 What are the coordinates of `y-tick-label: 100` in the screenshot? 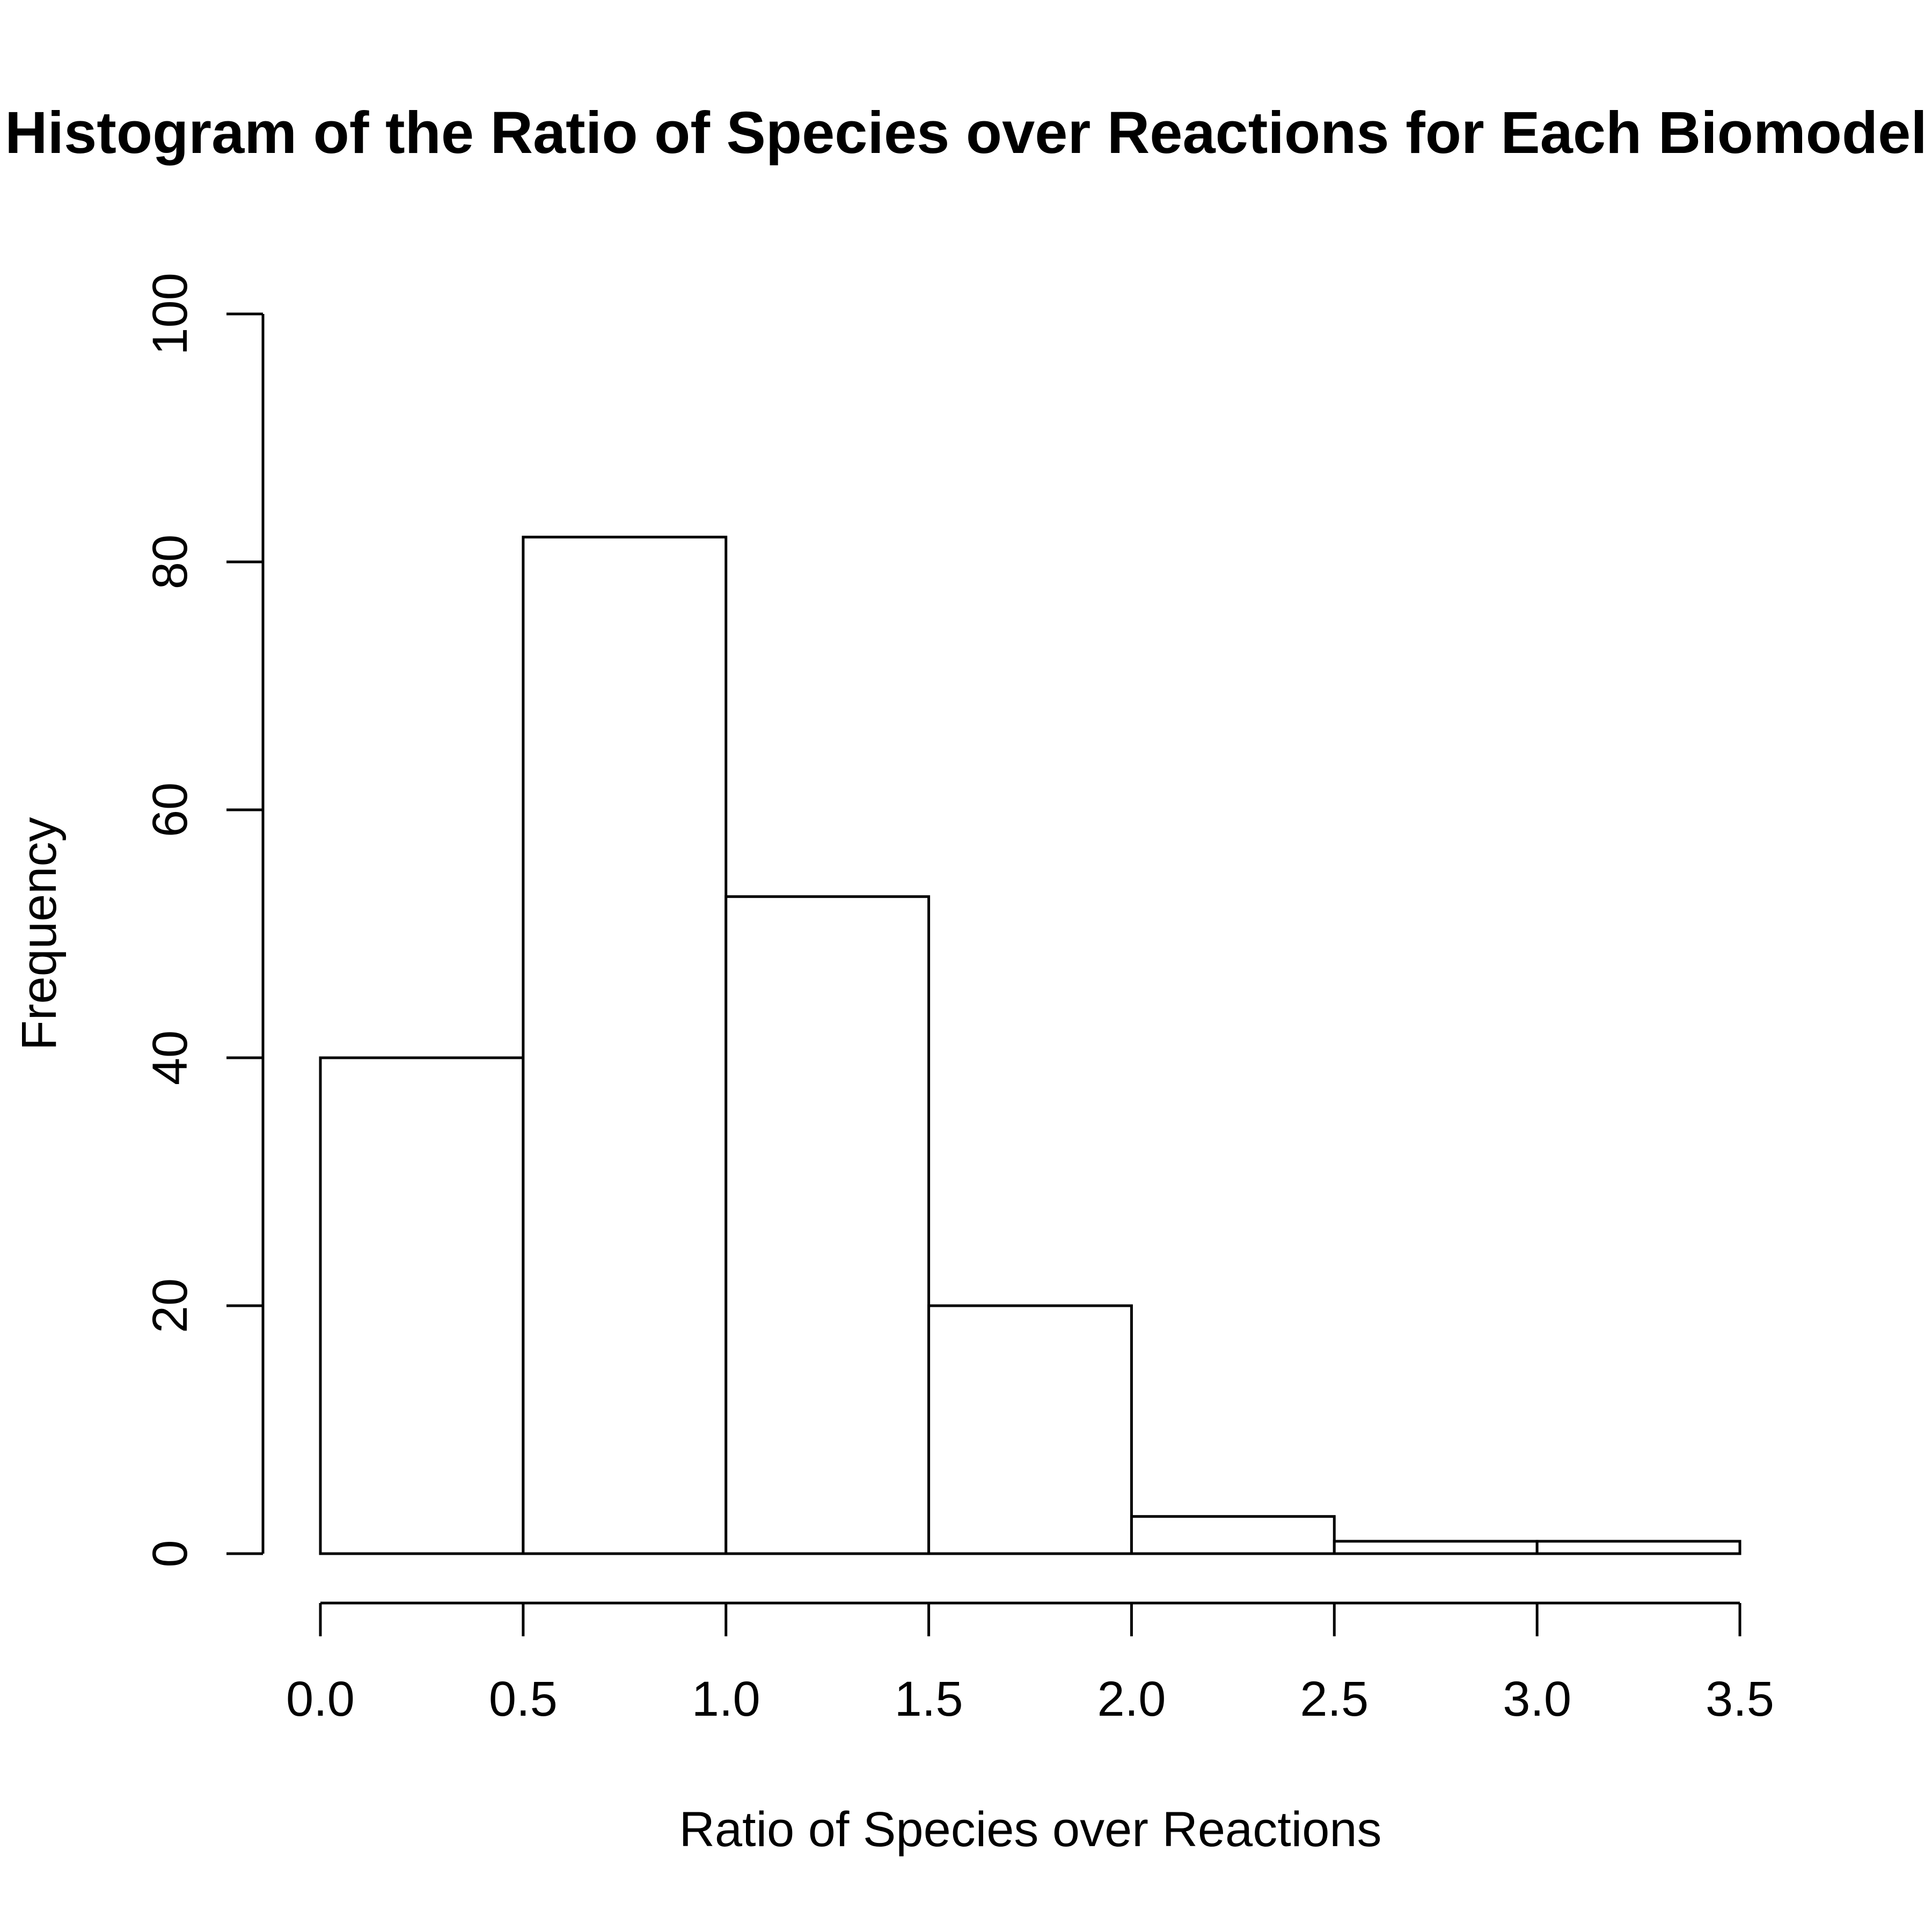 It's located at (170, 314).